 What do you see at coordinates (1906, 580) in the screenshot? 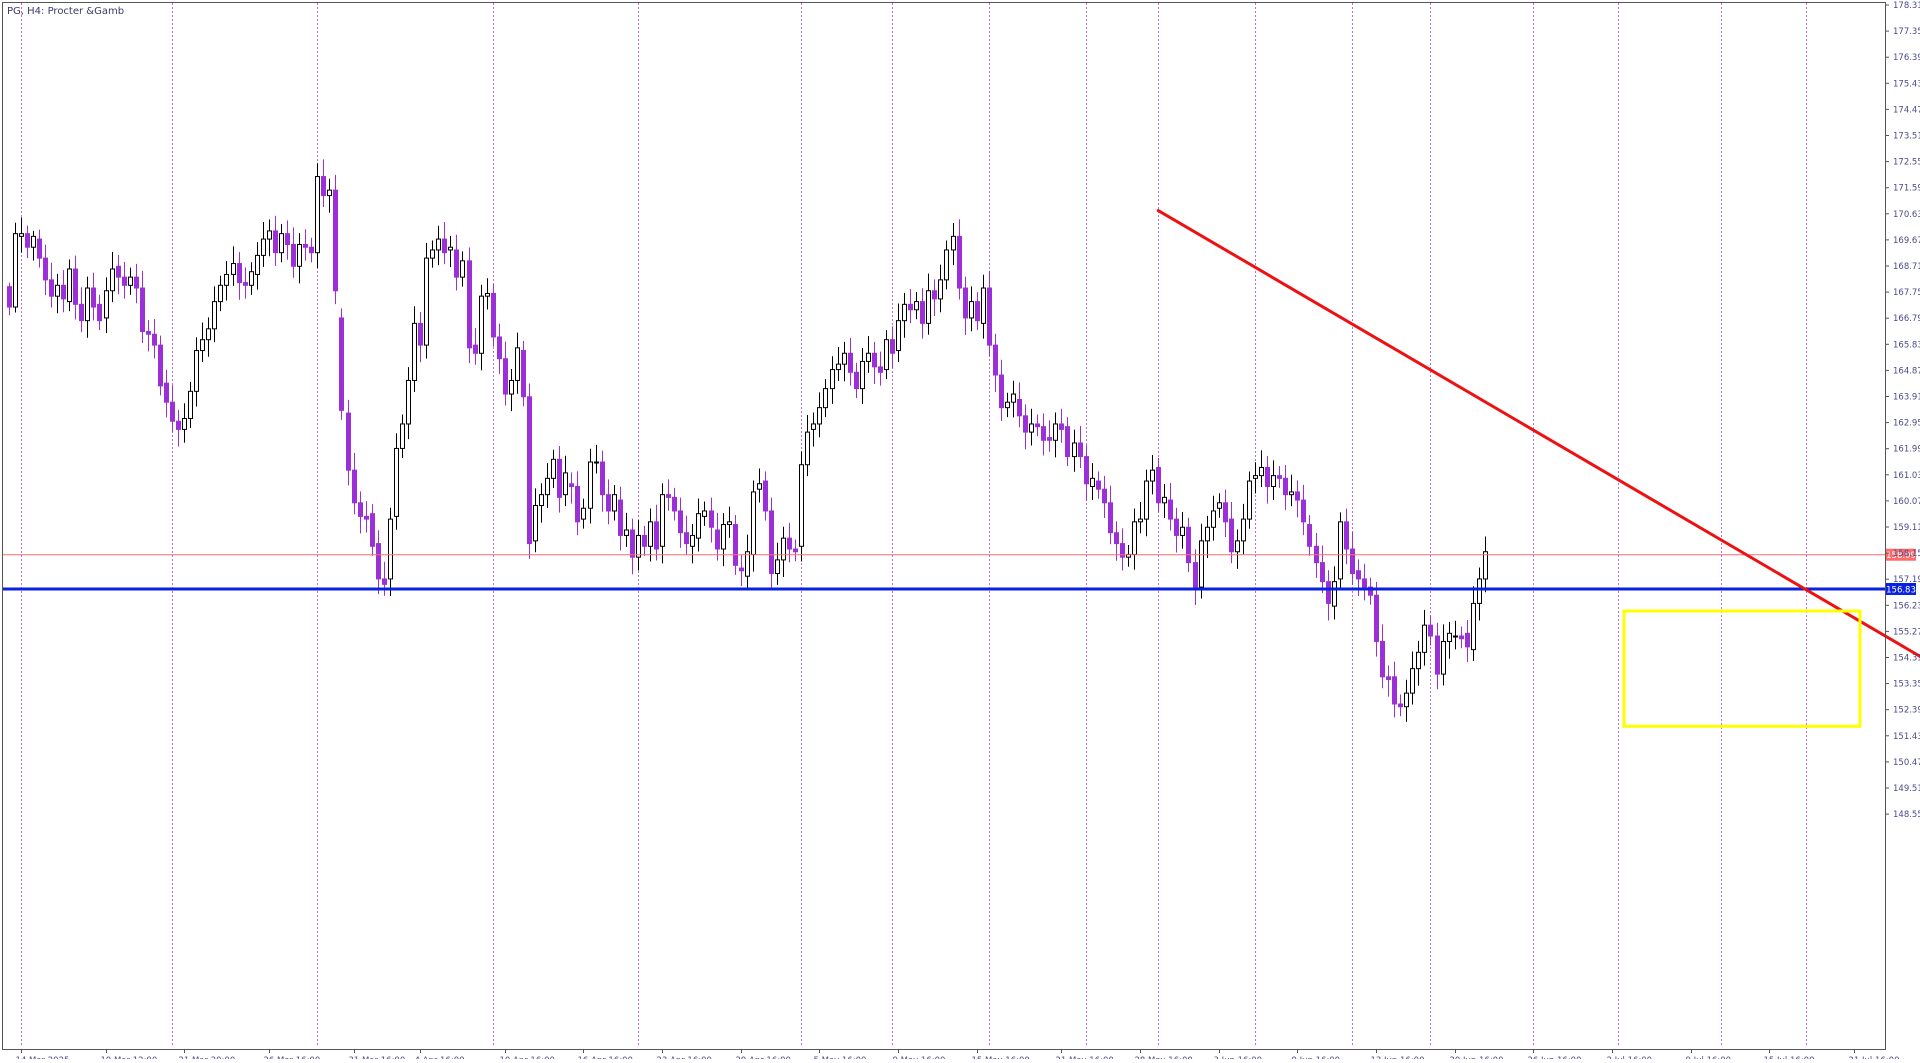
I see `y-tick-label: 157.19` at bounding box center [1906, 580].